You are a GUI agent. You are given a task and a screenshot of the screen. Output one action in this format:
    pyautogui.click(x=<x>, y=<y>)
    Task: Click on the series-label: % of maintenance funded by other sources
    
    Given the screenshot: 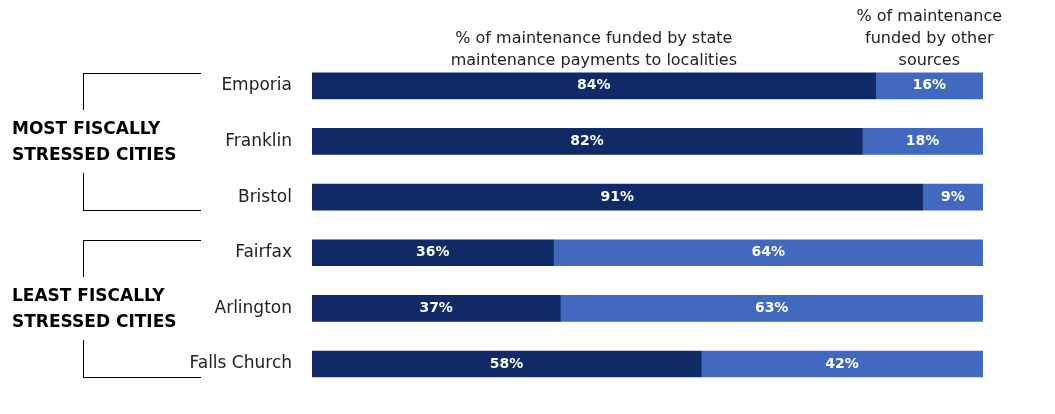 What is the action you would take?
    pyautogui.click(x=929, y=37)
    